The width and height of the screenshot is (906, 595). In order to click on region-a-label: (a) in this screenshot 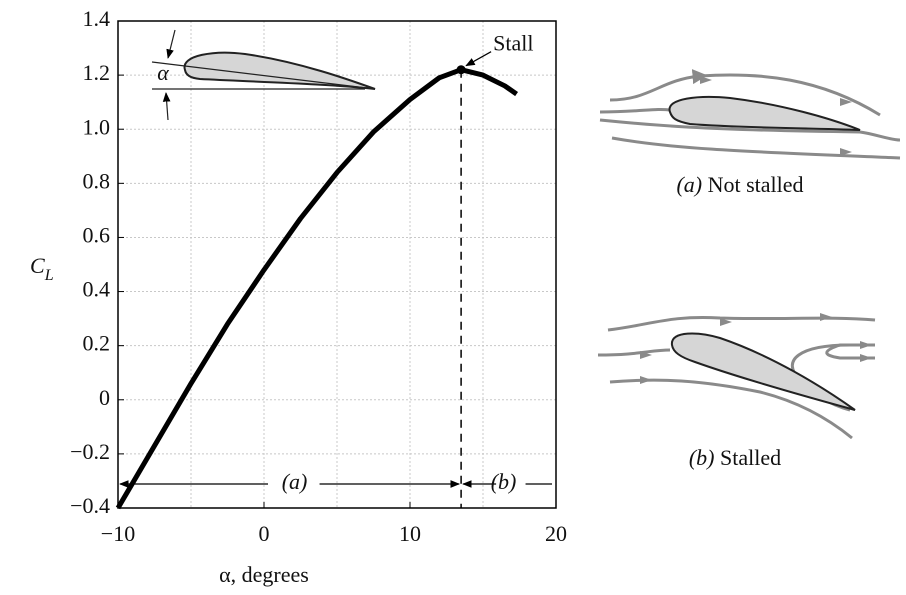, I will do `click(295, 481)`.